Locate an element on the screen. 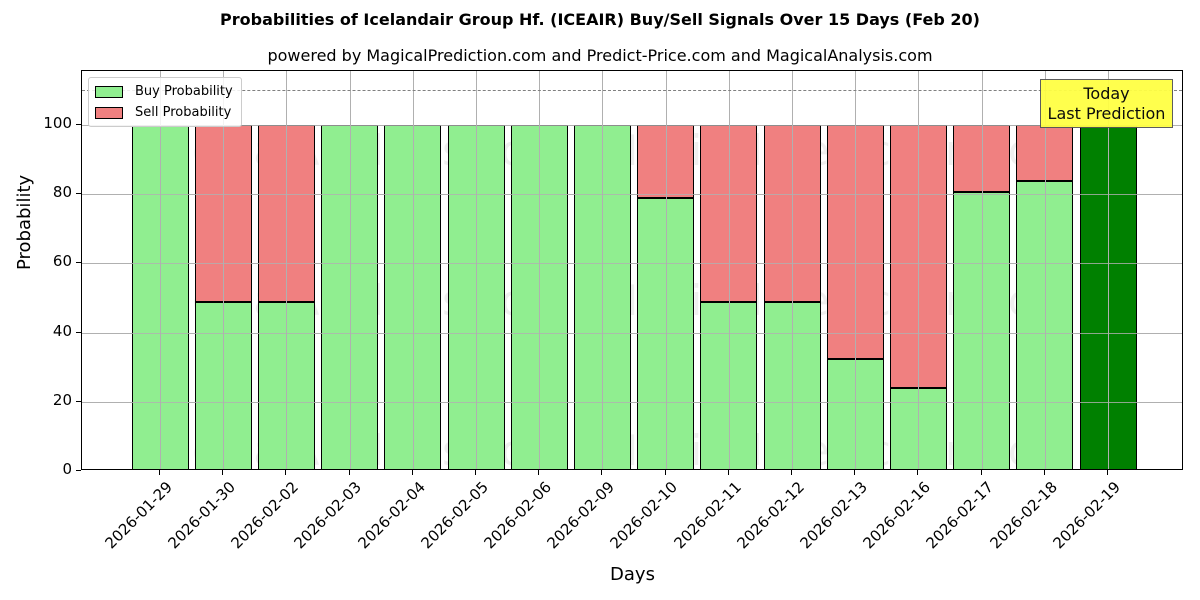  x-tick-label: 2026-02-10 is located at coordinates (644, 515).